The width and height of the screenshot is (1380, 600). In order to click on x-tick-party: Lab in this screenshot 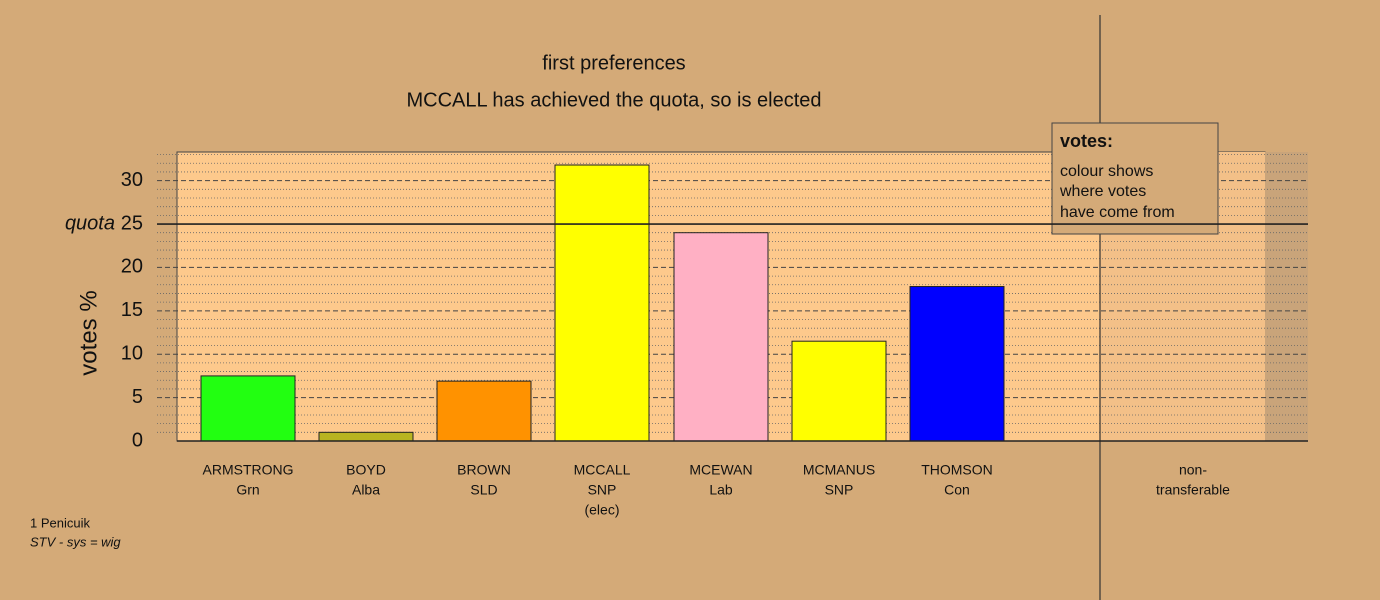, I will do `click(721, 490)`.